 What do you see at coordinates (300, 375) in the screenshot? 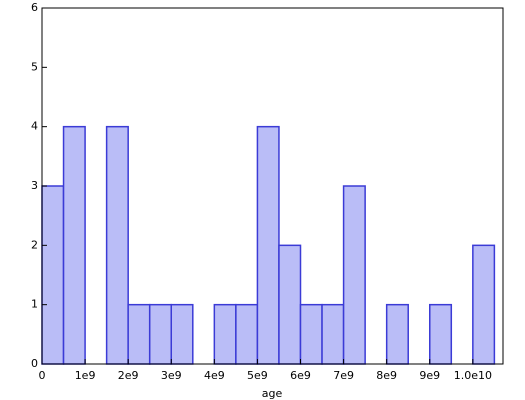
I see `x-tick-label: 6e9` at bounding box center [300, 375].